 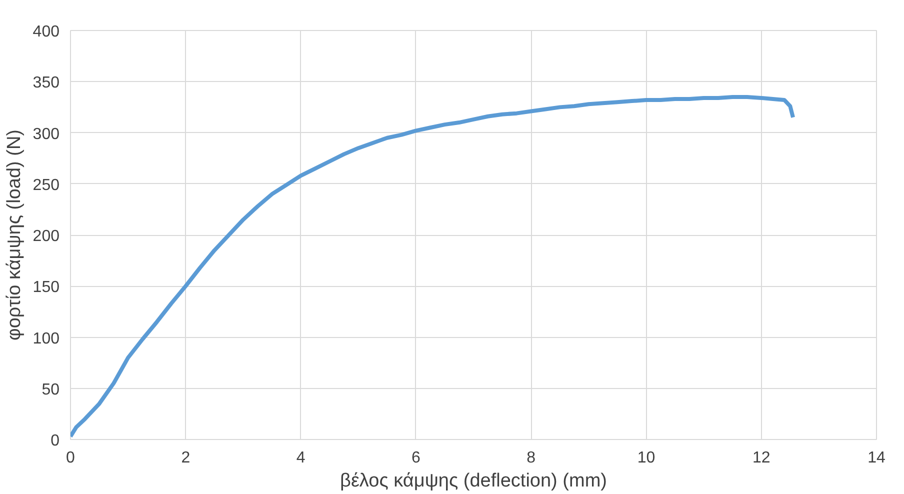 I want to click on x-tick-label: 12, so click(x=761, y=458).